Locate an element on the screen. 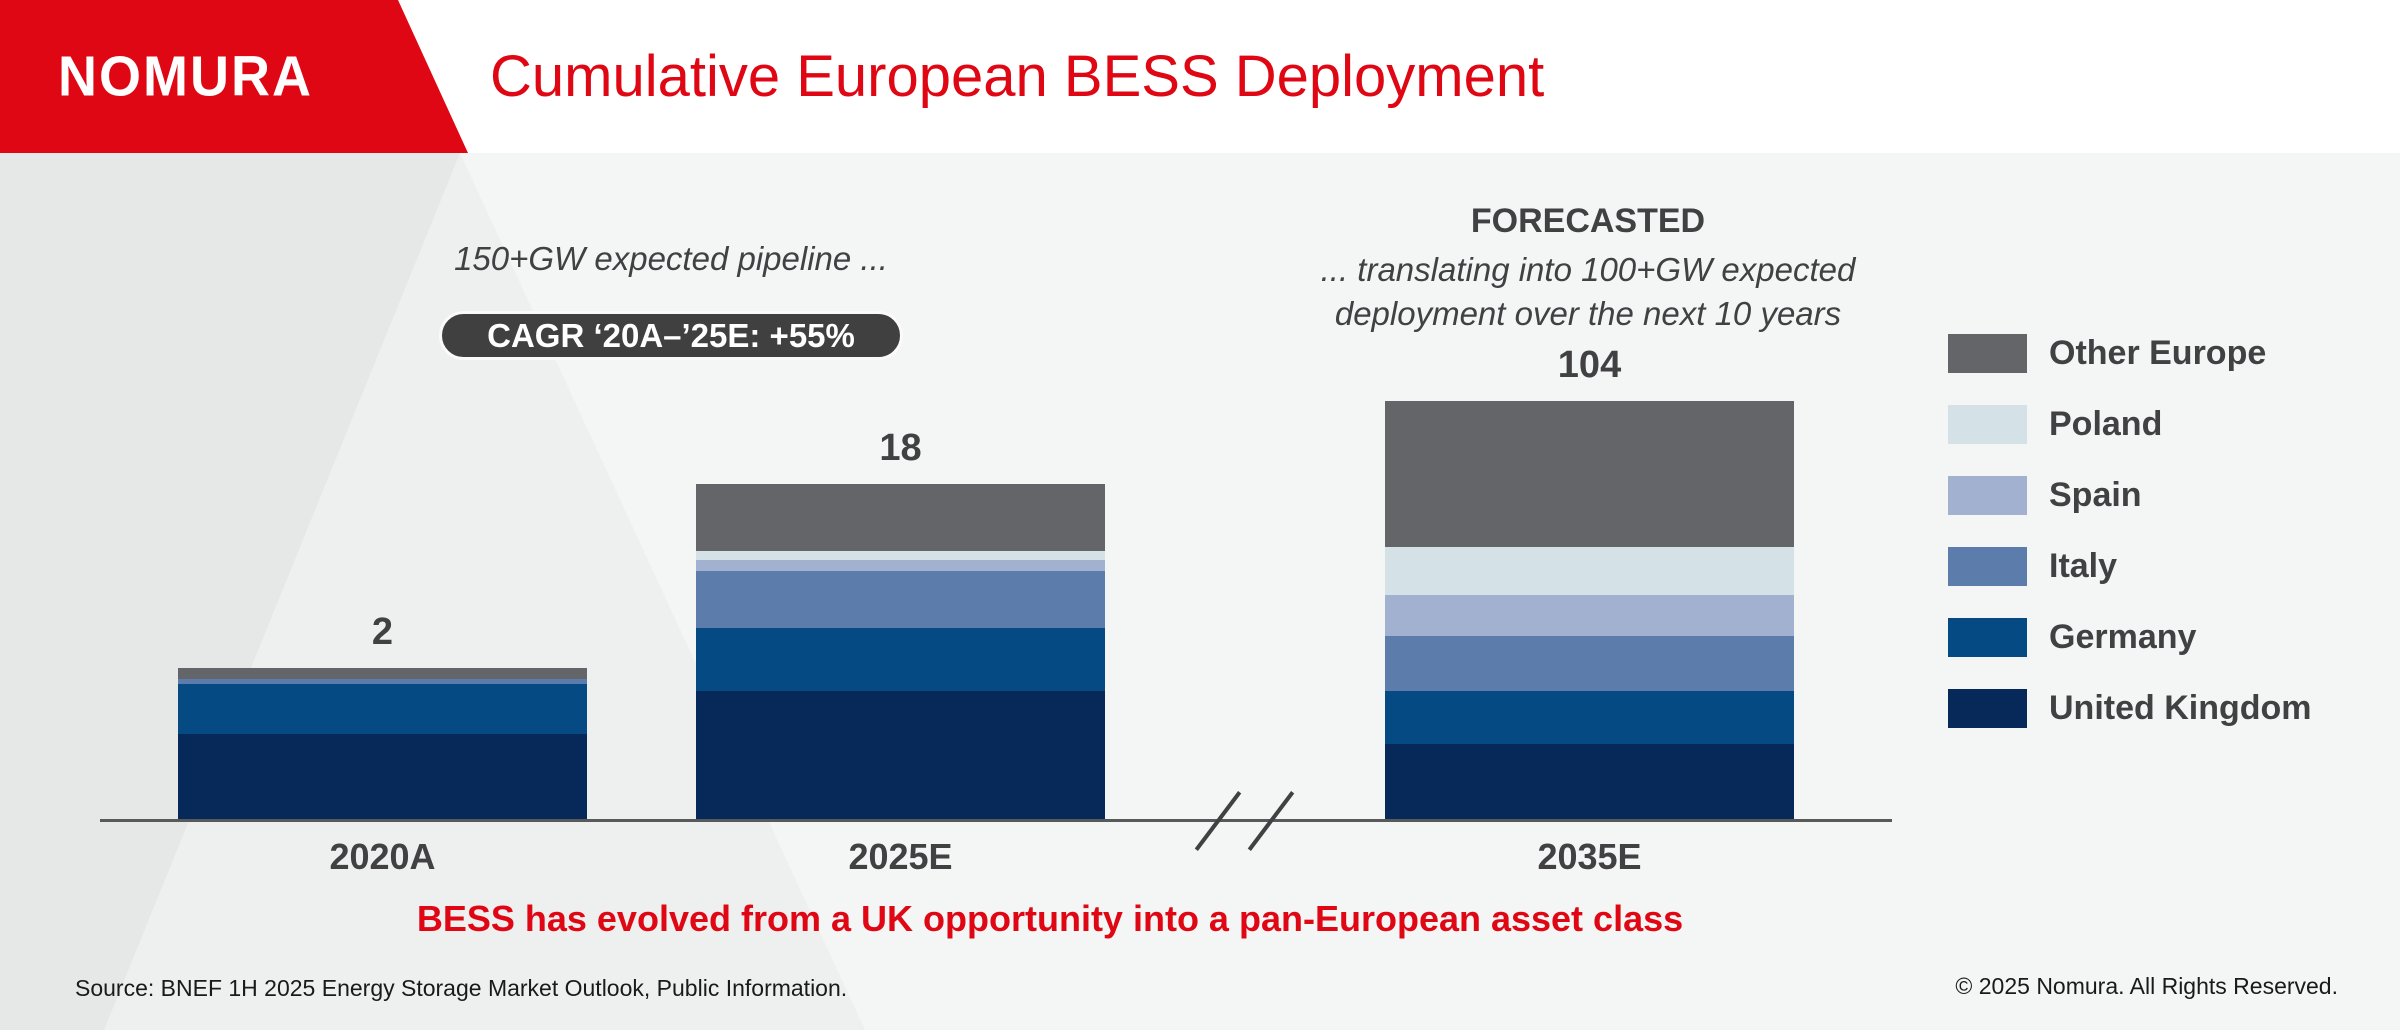 The image size is (2400, 1030). legend-item-united-kingdom: United Kingdom is located at coordinates (2130, 708).